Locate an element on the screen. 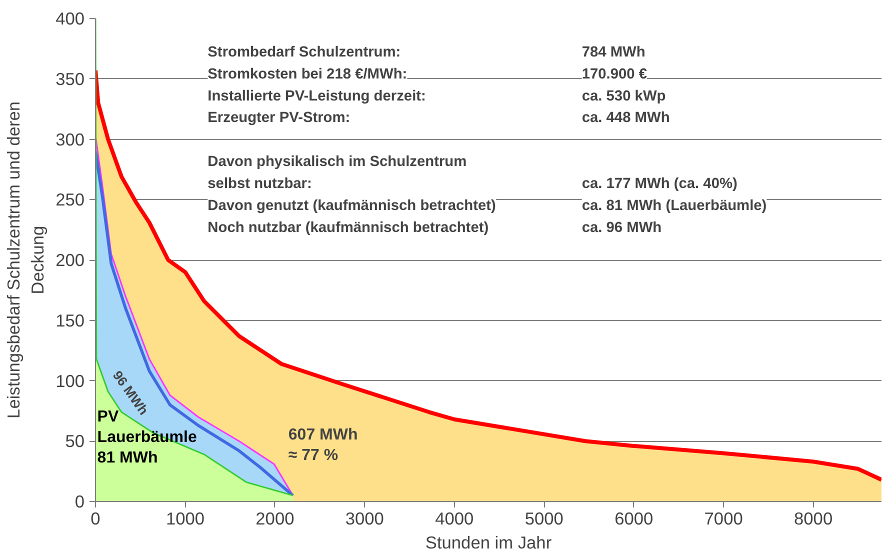 The height and width of the screenshot is (555, 883). annotation: selbst nutzbar: is located at coordinates (260, 184).